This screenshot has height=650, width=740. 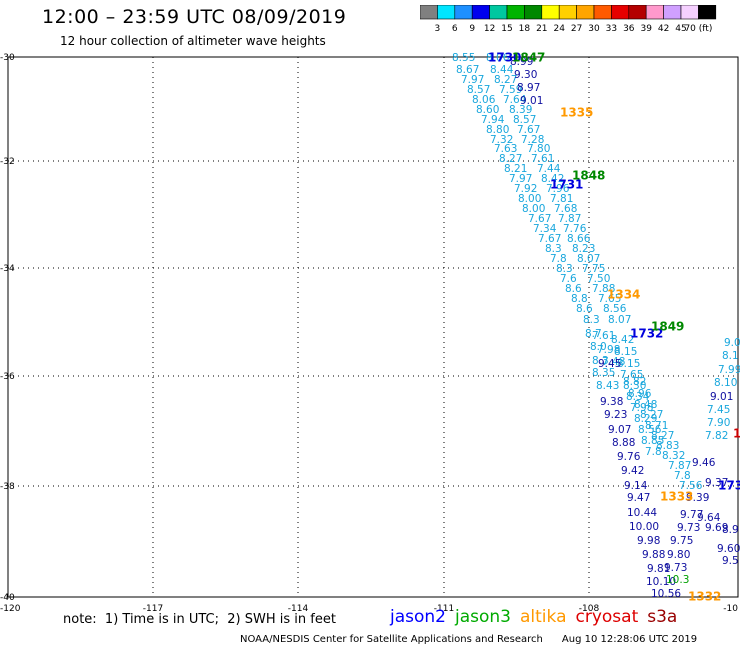 I want to click on wave-height-value: 7.6, so click(x=568, y=279).